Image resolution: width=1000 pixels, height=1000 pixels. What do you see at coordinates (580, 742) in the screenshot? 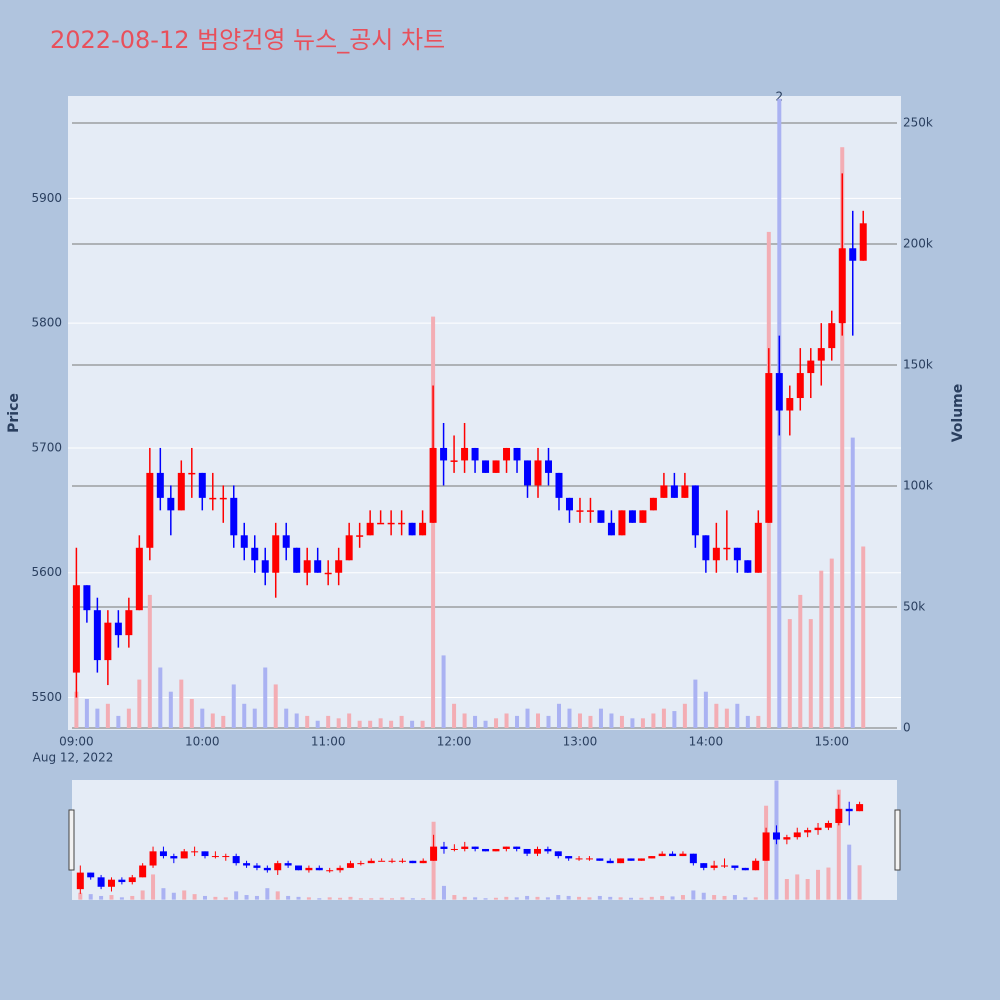
I see `x-tick-label: 13:00` at bounding box center [580, 742].